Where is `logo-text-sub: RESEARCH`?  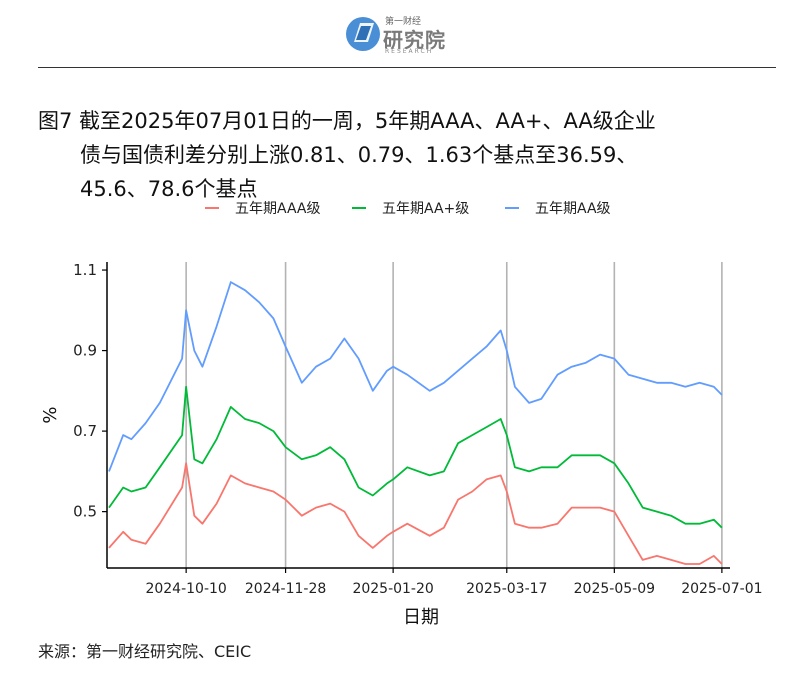 logo-text-sub: RESEARCH is located at coordinates (409, 51).